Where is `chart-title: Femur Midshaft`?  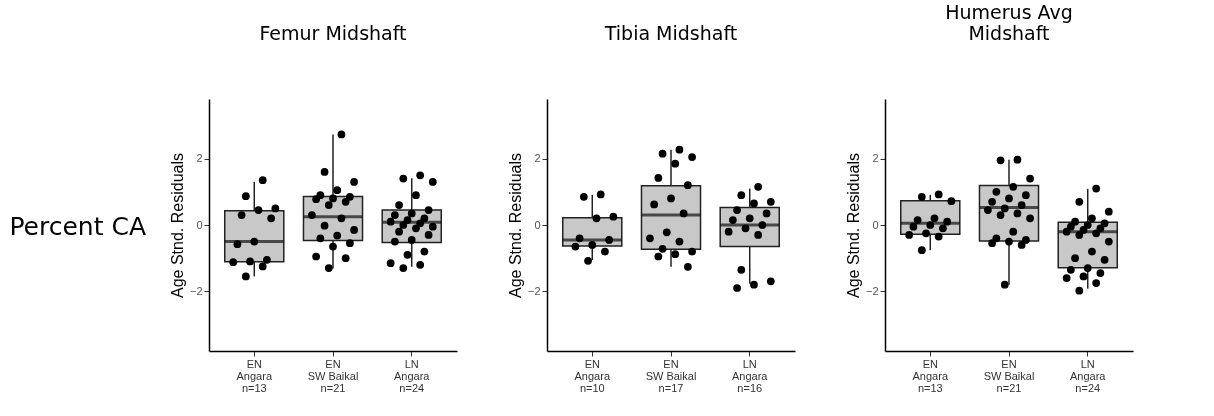
chart-title: Femur Midshaft is located at coordinates (333, 33).